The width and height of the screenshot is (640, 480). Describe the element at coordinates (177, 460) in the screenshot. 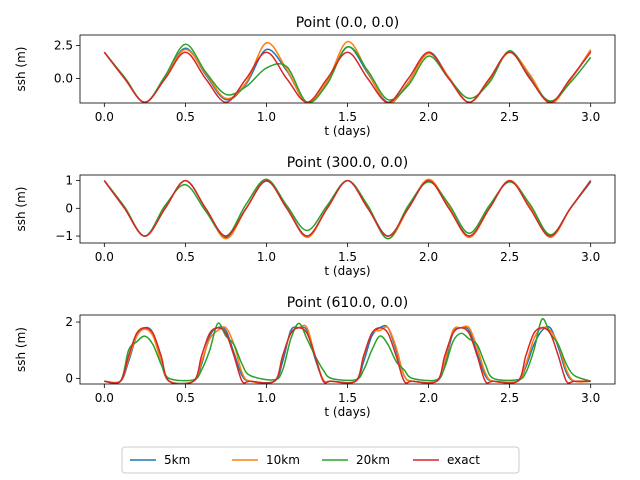

I see `legend-label-5km: 5km` at that location.